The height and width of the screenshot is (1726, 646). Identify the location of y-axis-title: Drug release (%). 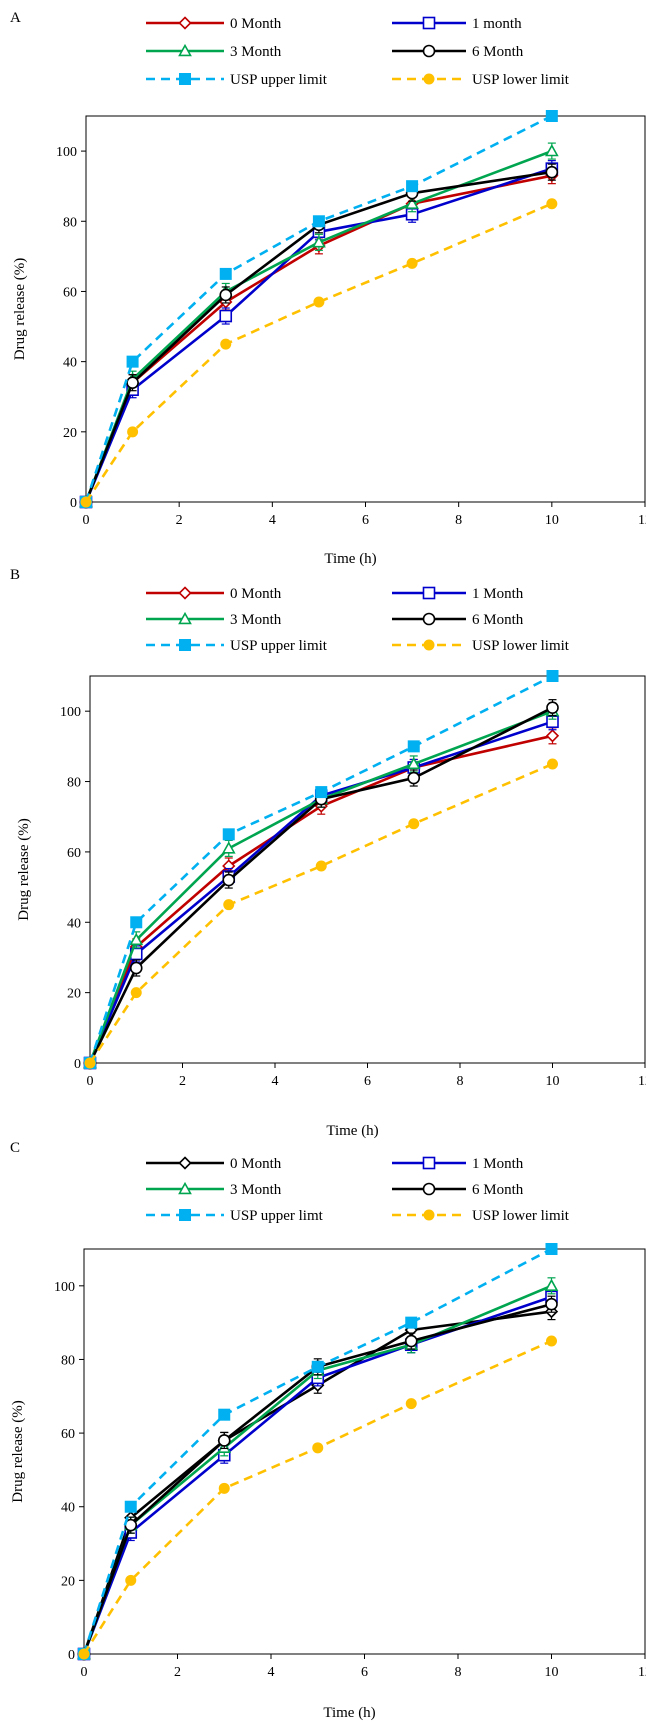
(18, 1451).